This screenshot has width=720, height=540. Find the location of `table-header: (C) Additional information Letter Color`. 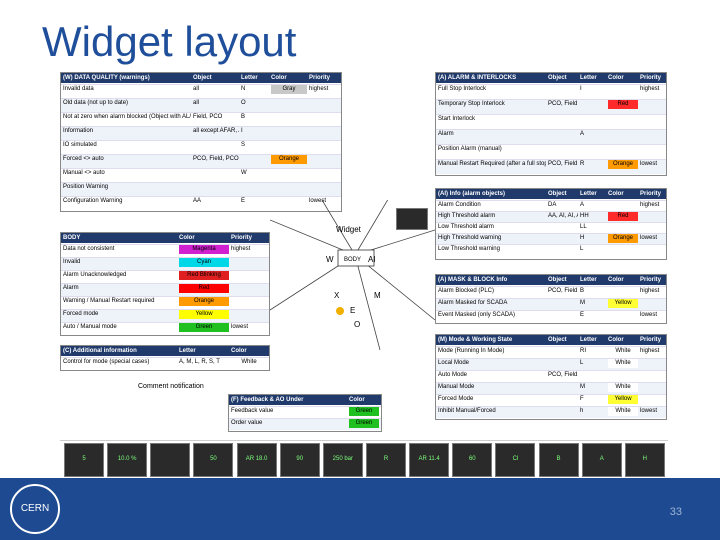

table-header: (C) Additional information Letter Color is located at coordinates (165, 351).